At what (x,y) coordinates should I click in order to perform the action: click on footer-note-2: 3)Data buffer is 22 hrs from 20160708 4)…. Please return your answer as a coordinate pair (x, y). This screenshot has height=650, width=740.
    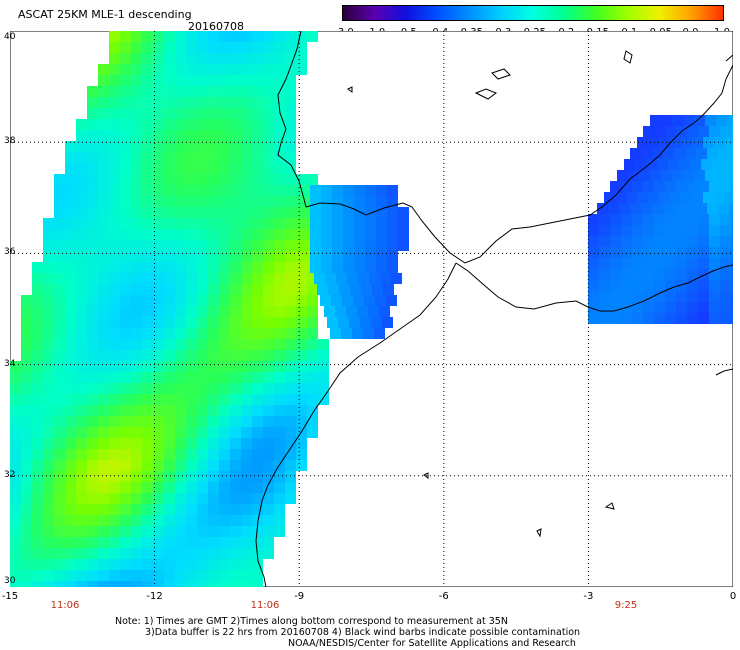
    Looking at the image, I should click on (363, 632).